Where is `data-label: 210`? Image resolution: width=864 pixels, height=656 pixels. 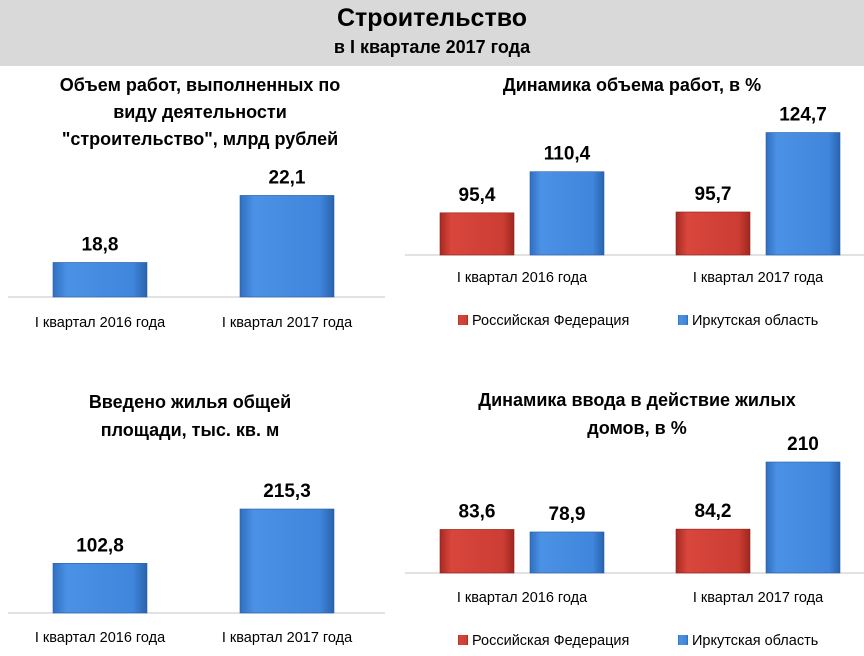
data-label: 210 is located at coordinates (803, 444).